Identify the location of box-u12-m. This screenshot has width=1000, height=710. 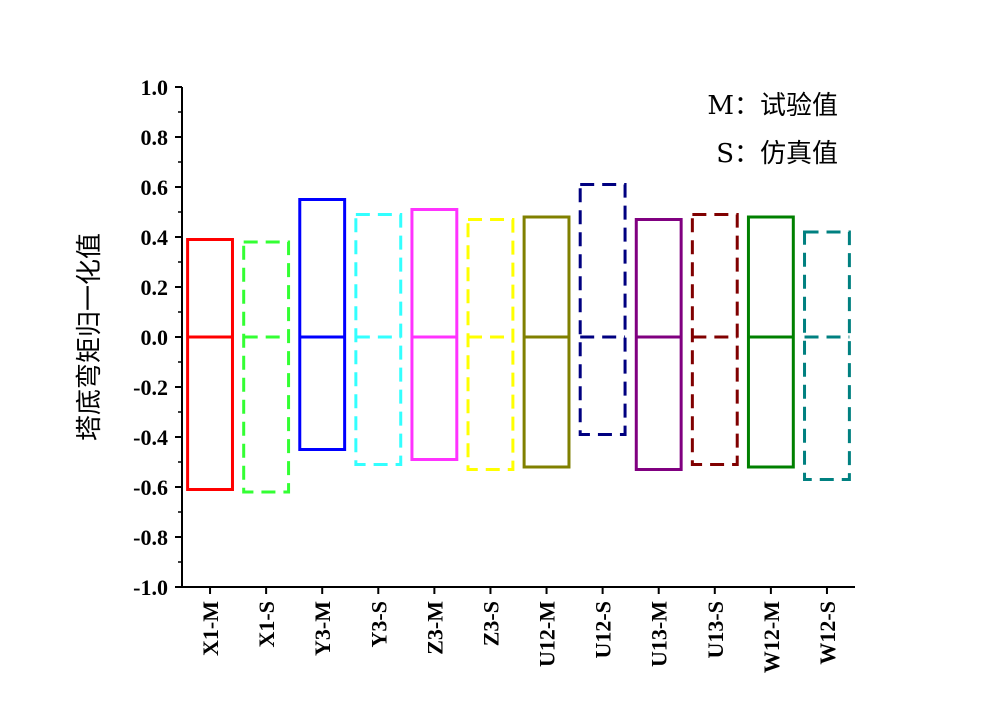
(546, 342).